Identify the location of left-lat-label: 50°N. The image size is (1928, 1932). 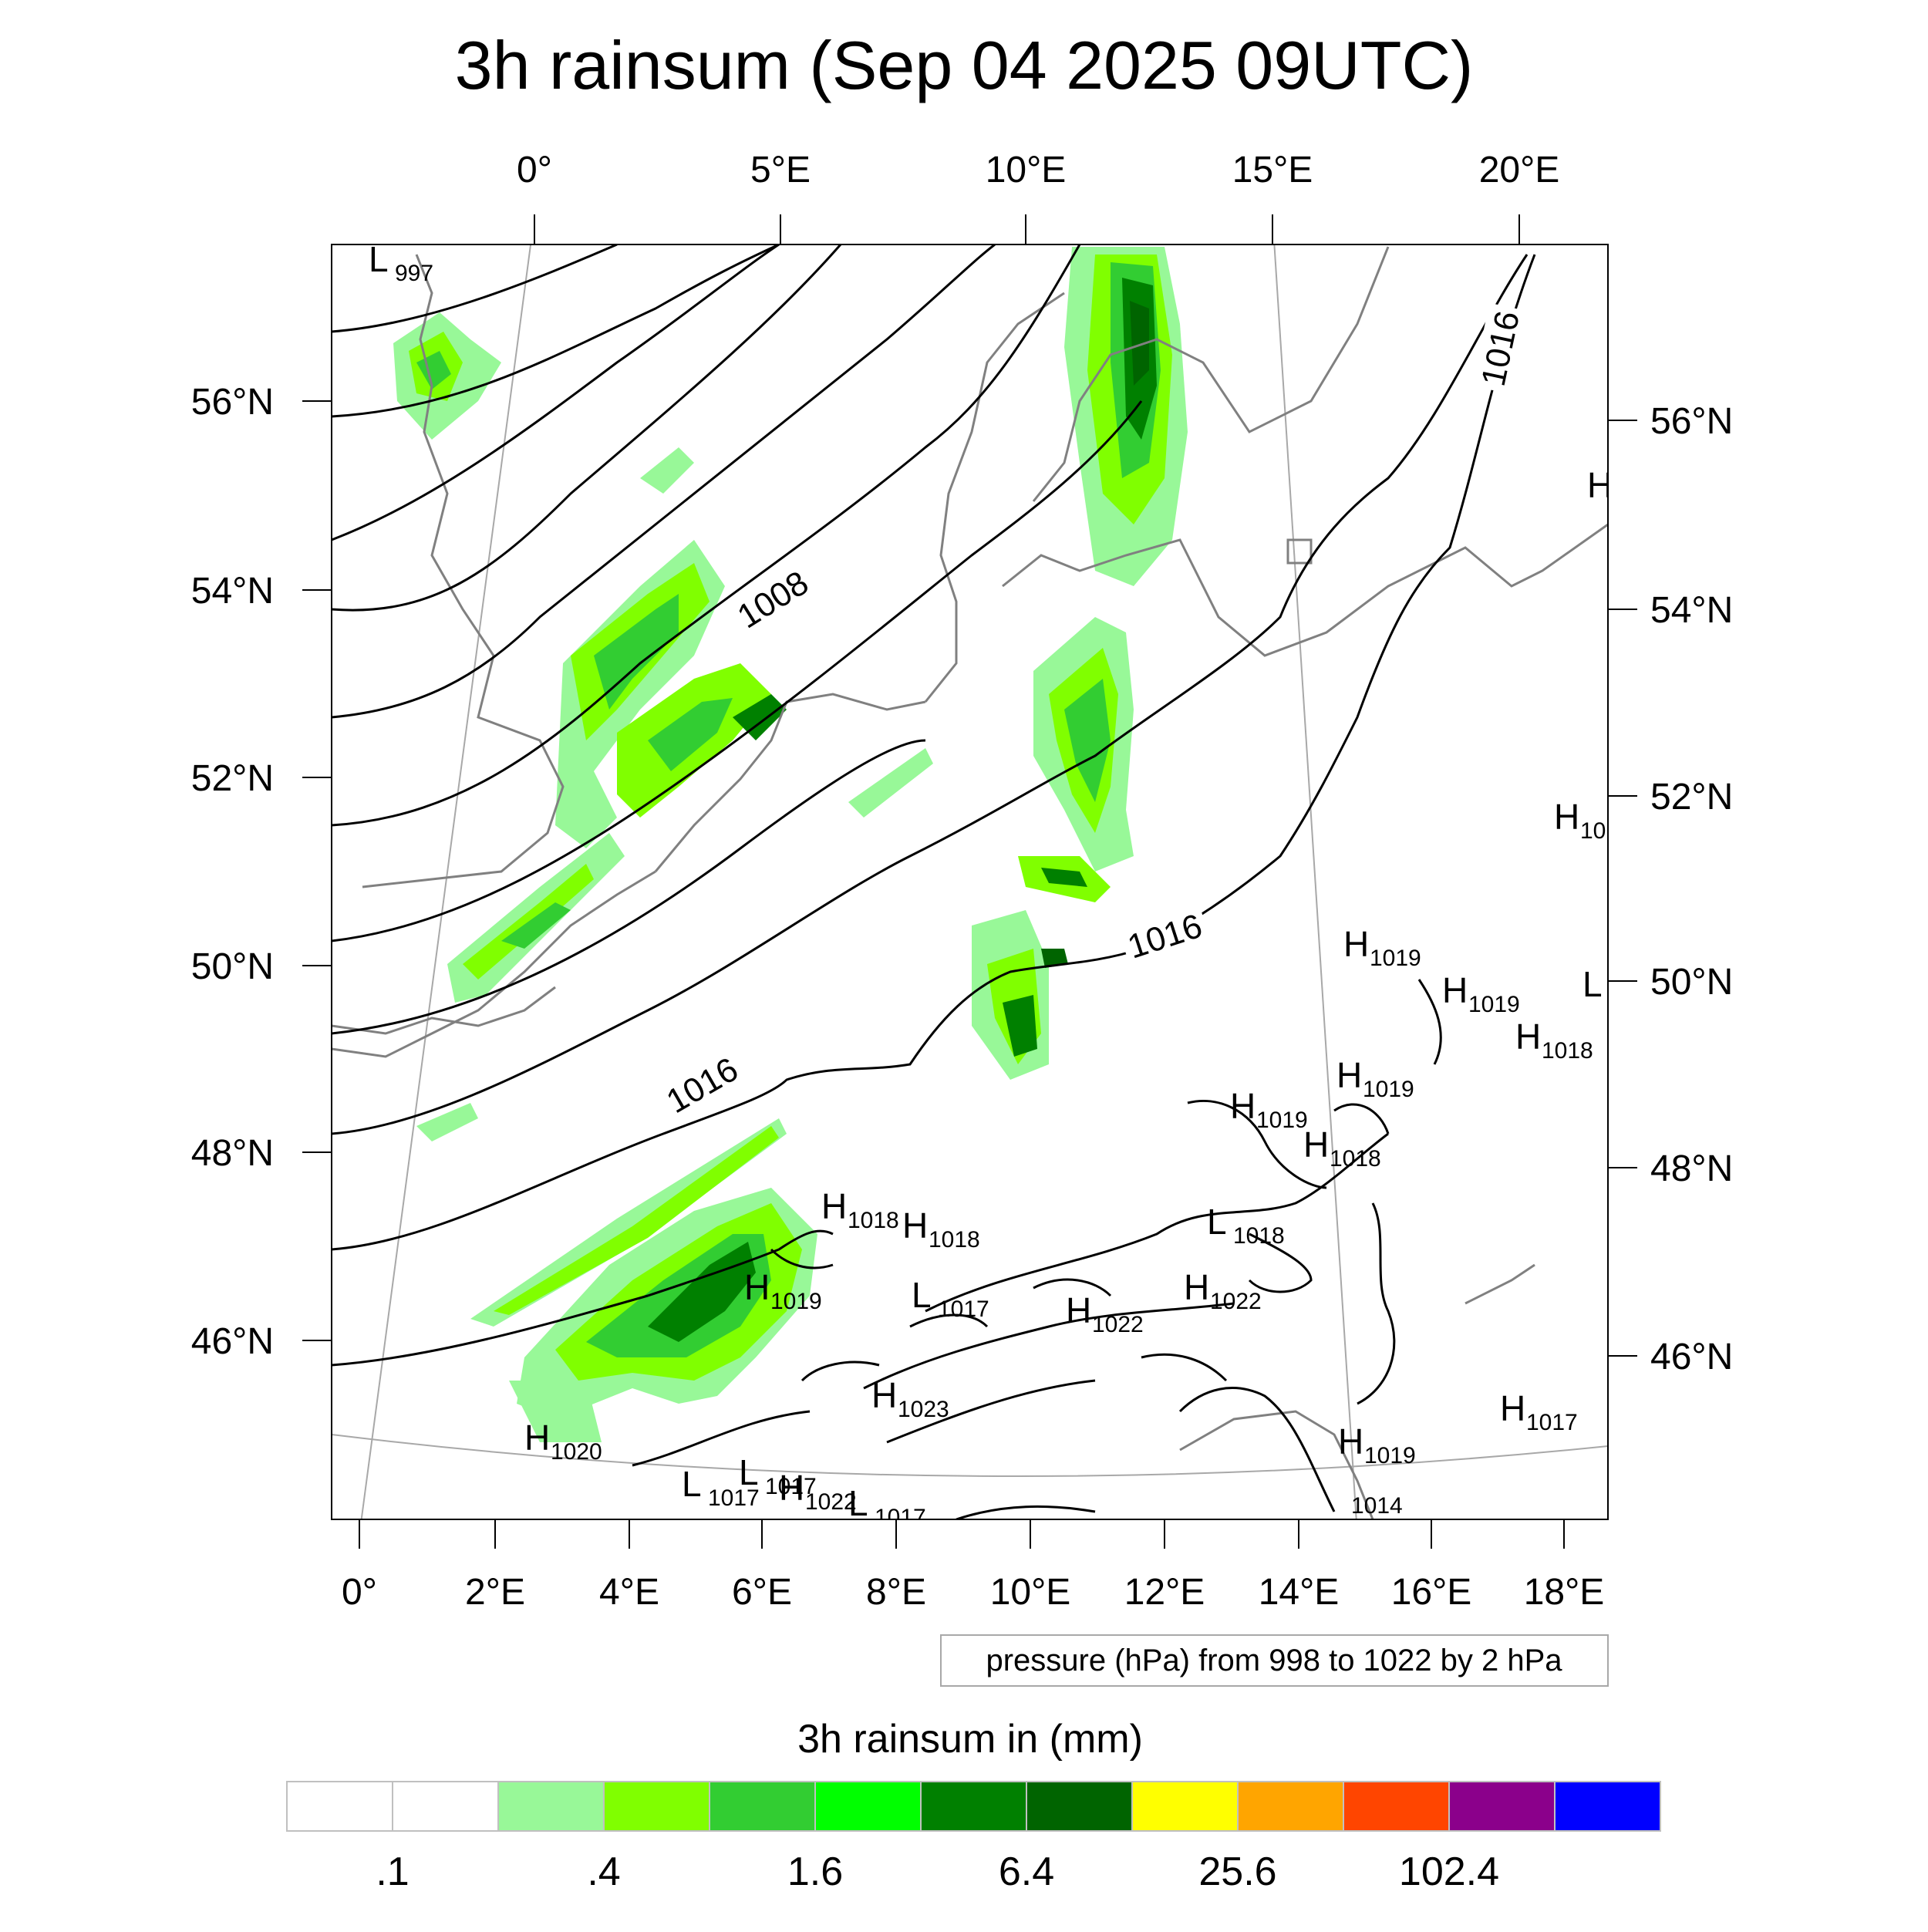
(233, 966).